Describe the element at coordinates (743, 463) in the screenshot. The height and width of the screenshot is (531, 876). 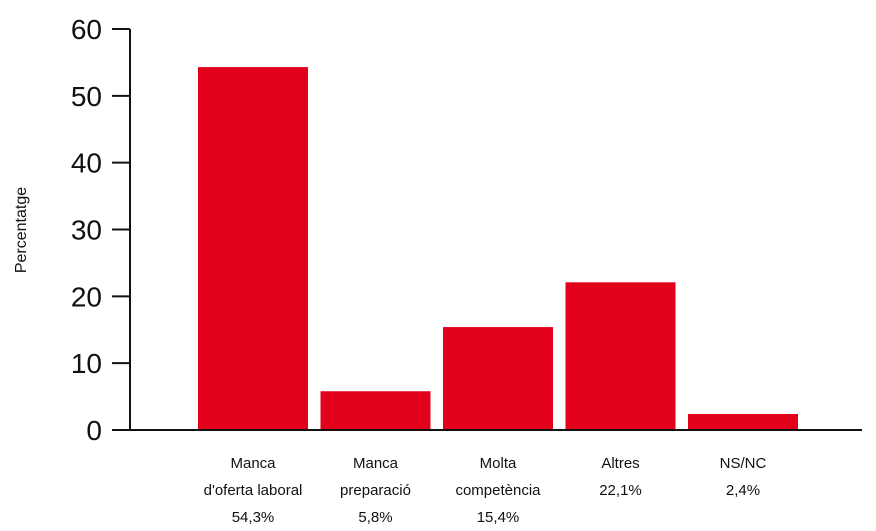
I see `category-label-line: NS/NC` at that location.